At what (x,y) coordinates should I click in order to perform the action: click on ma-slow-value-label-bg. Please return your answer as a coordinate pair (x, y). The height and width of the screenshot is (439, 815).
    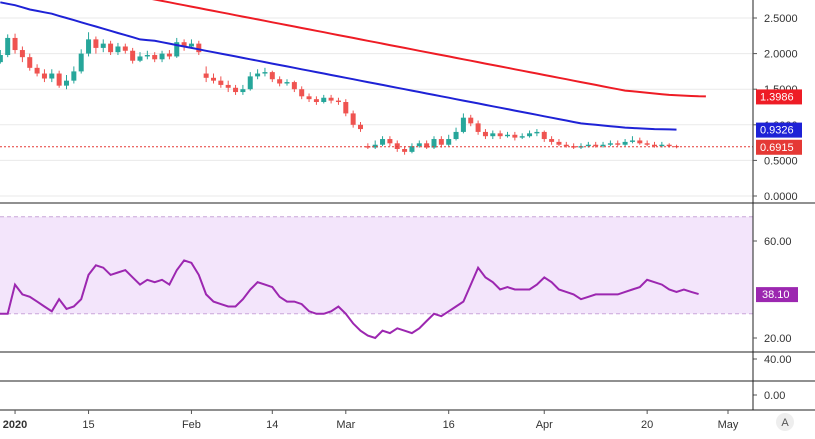
    Looking at the image, I should click on (779, 97).